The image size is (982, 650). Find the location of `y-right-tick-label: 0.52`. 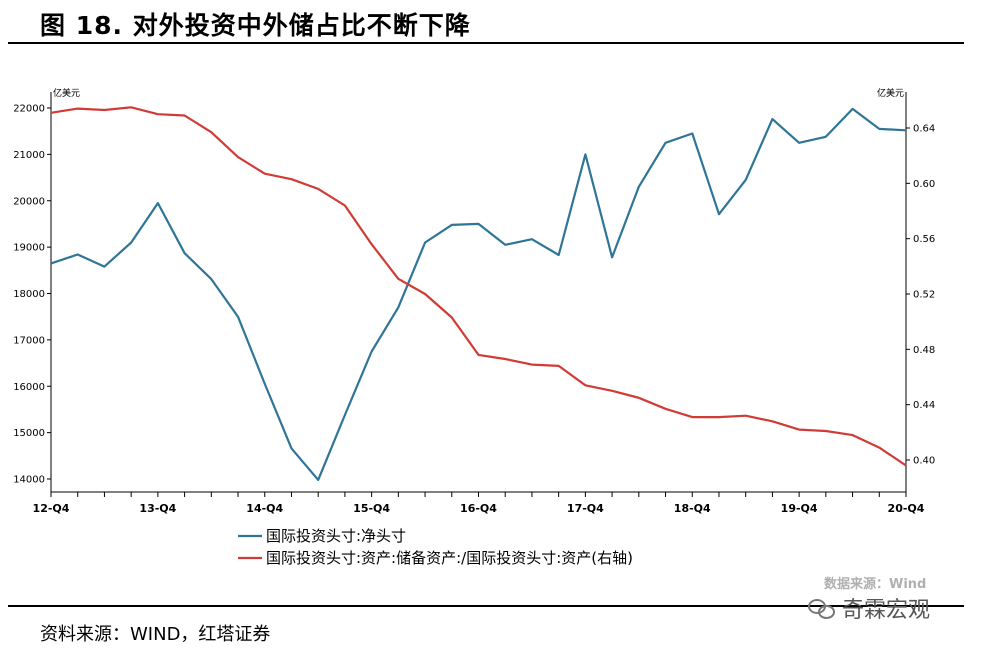

y-right-tick-label: 0.52 is located at coordinates (924, 295).